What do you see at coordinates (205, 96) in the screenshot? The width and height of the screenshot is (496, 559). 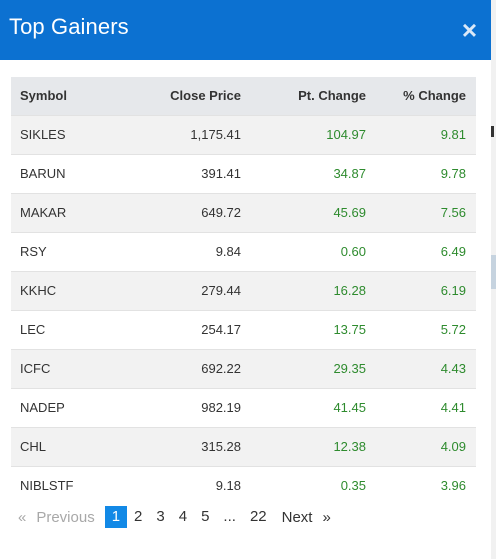 I see `col-close-price: Close Price` at bounding box center [205, 96].